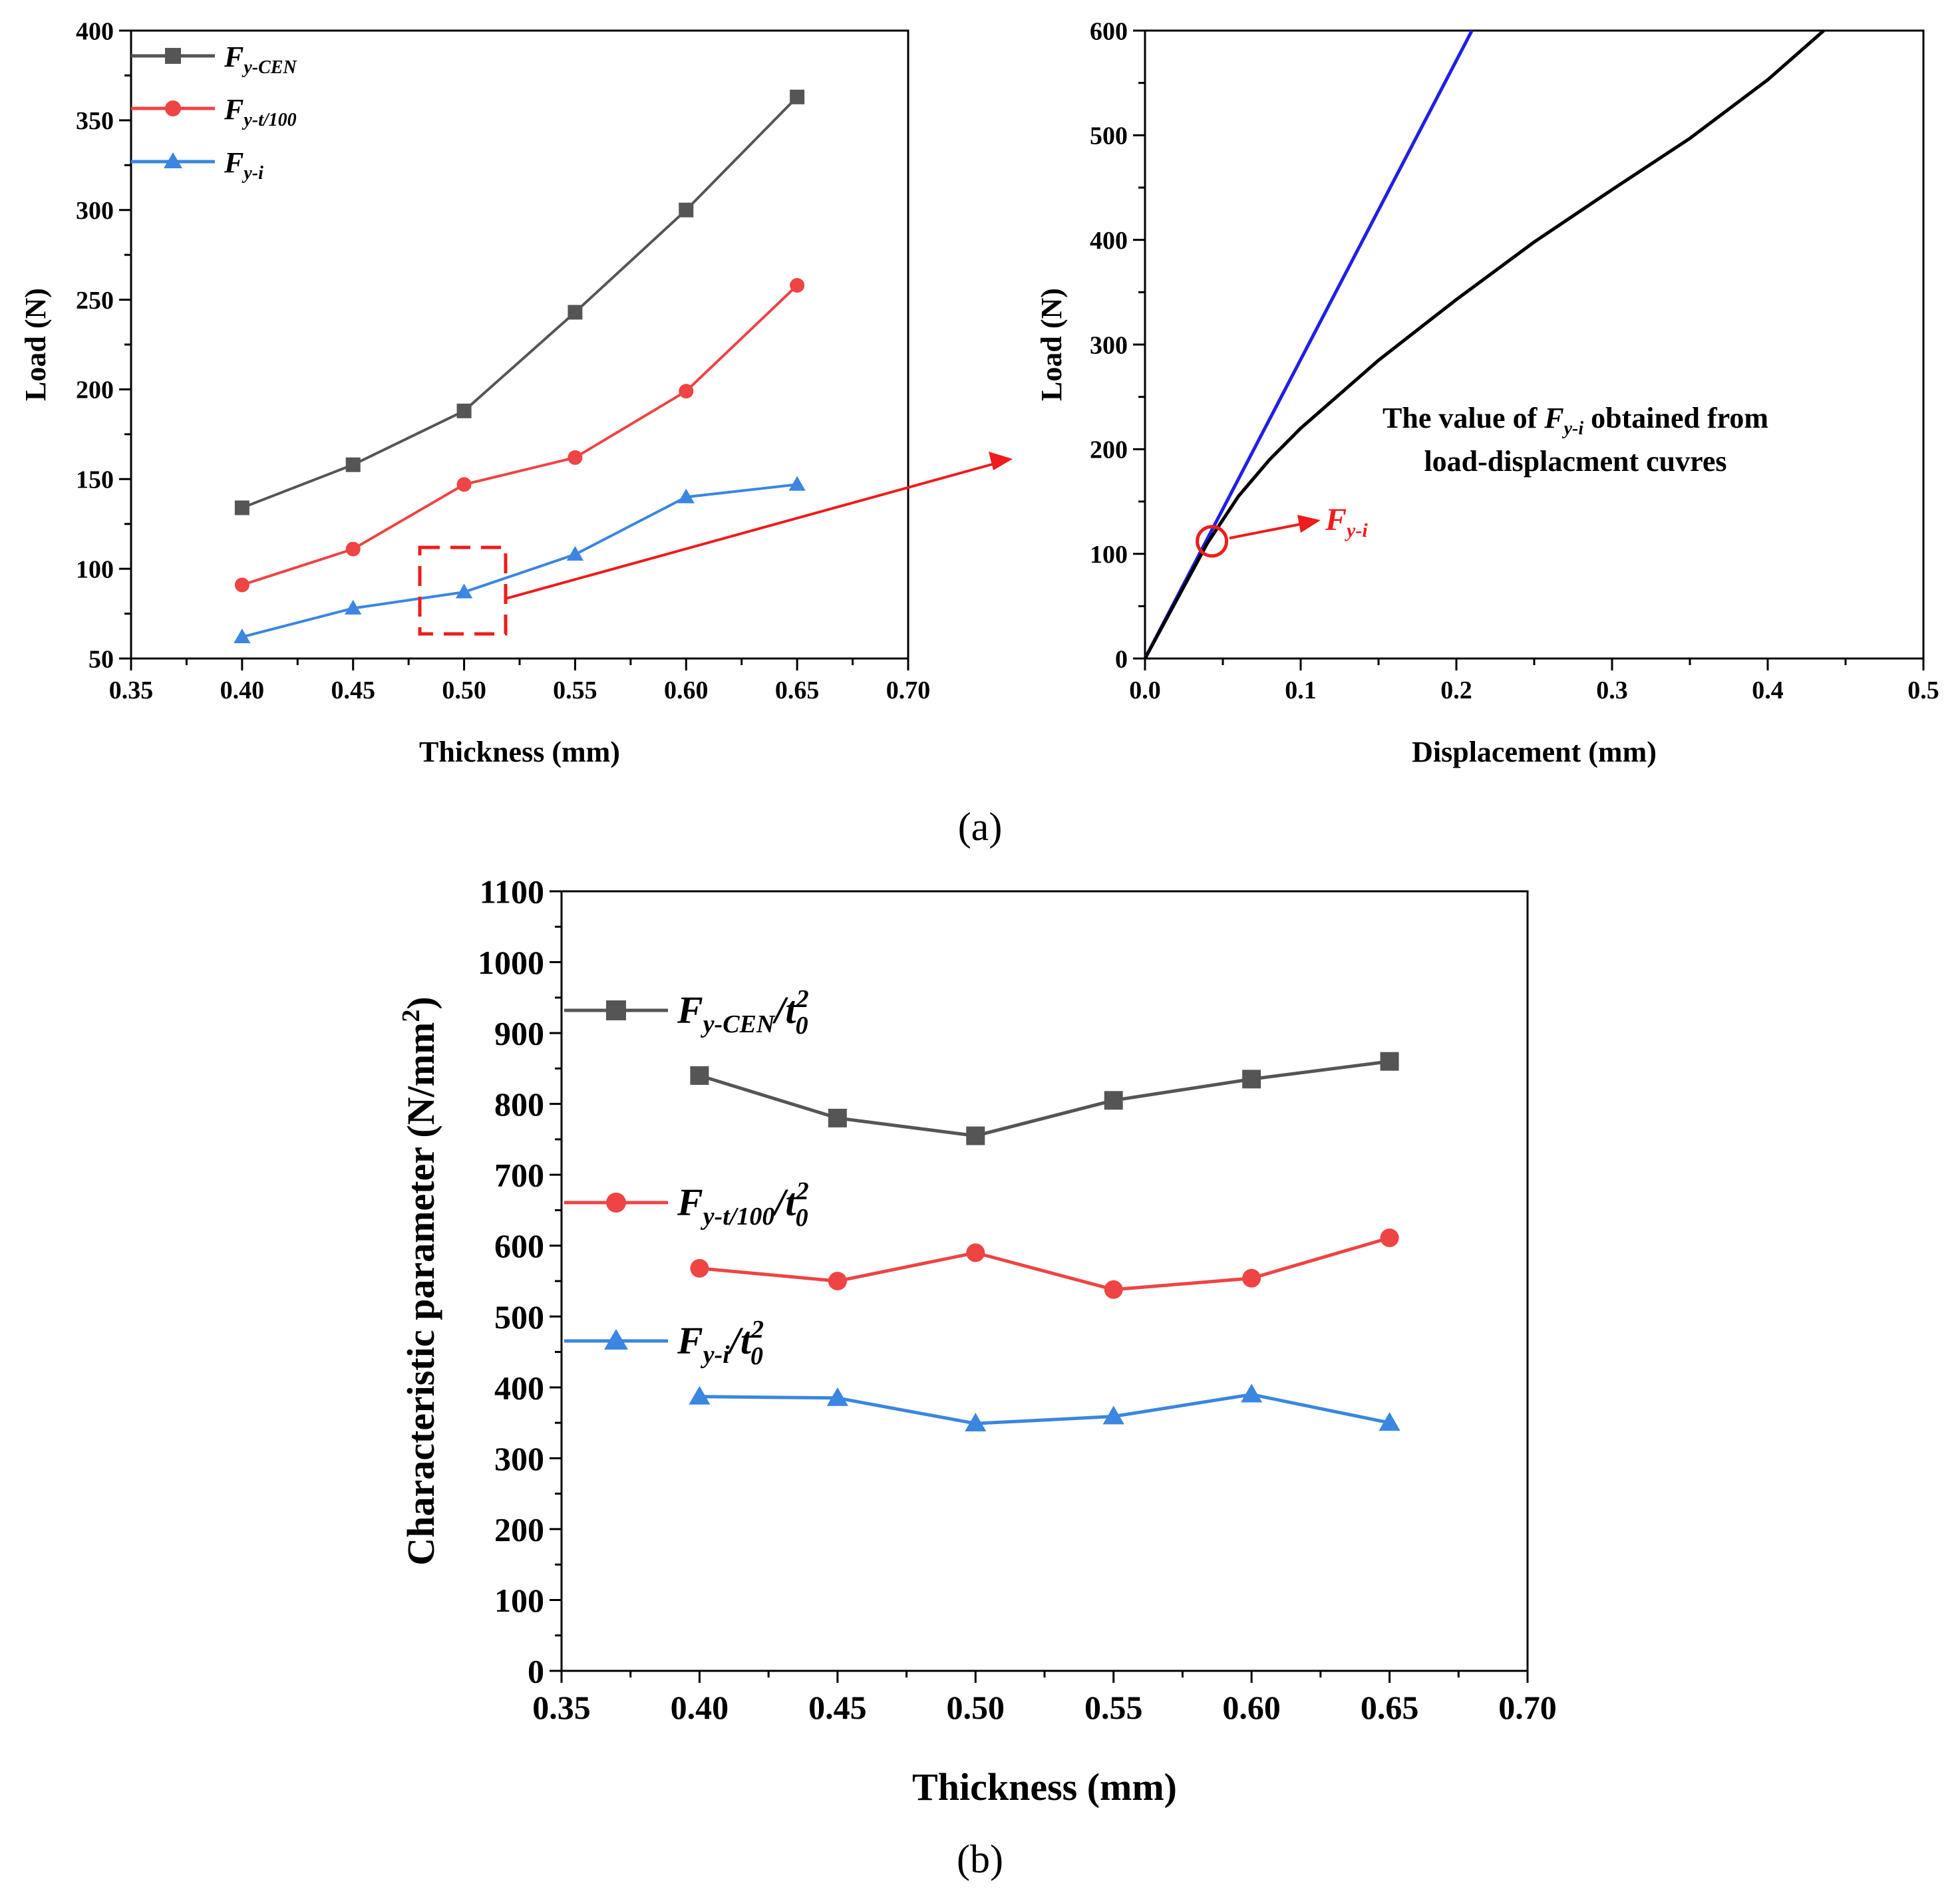 The height and width of the screenshot is (1899, 1960). I want to click on x-axis-label-b: Thickness (mm), so click(1044, 1787).